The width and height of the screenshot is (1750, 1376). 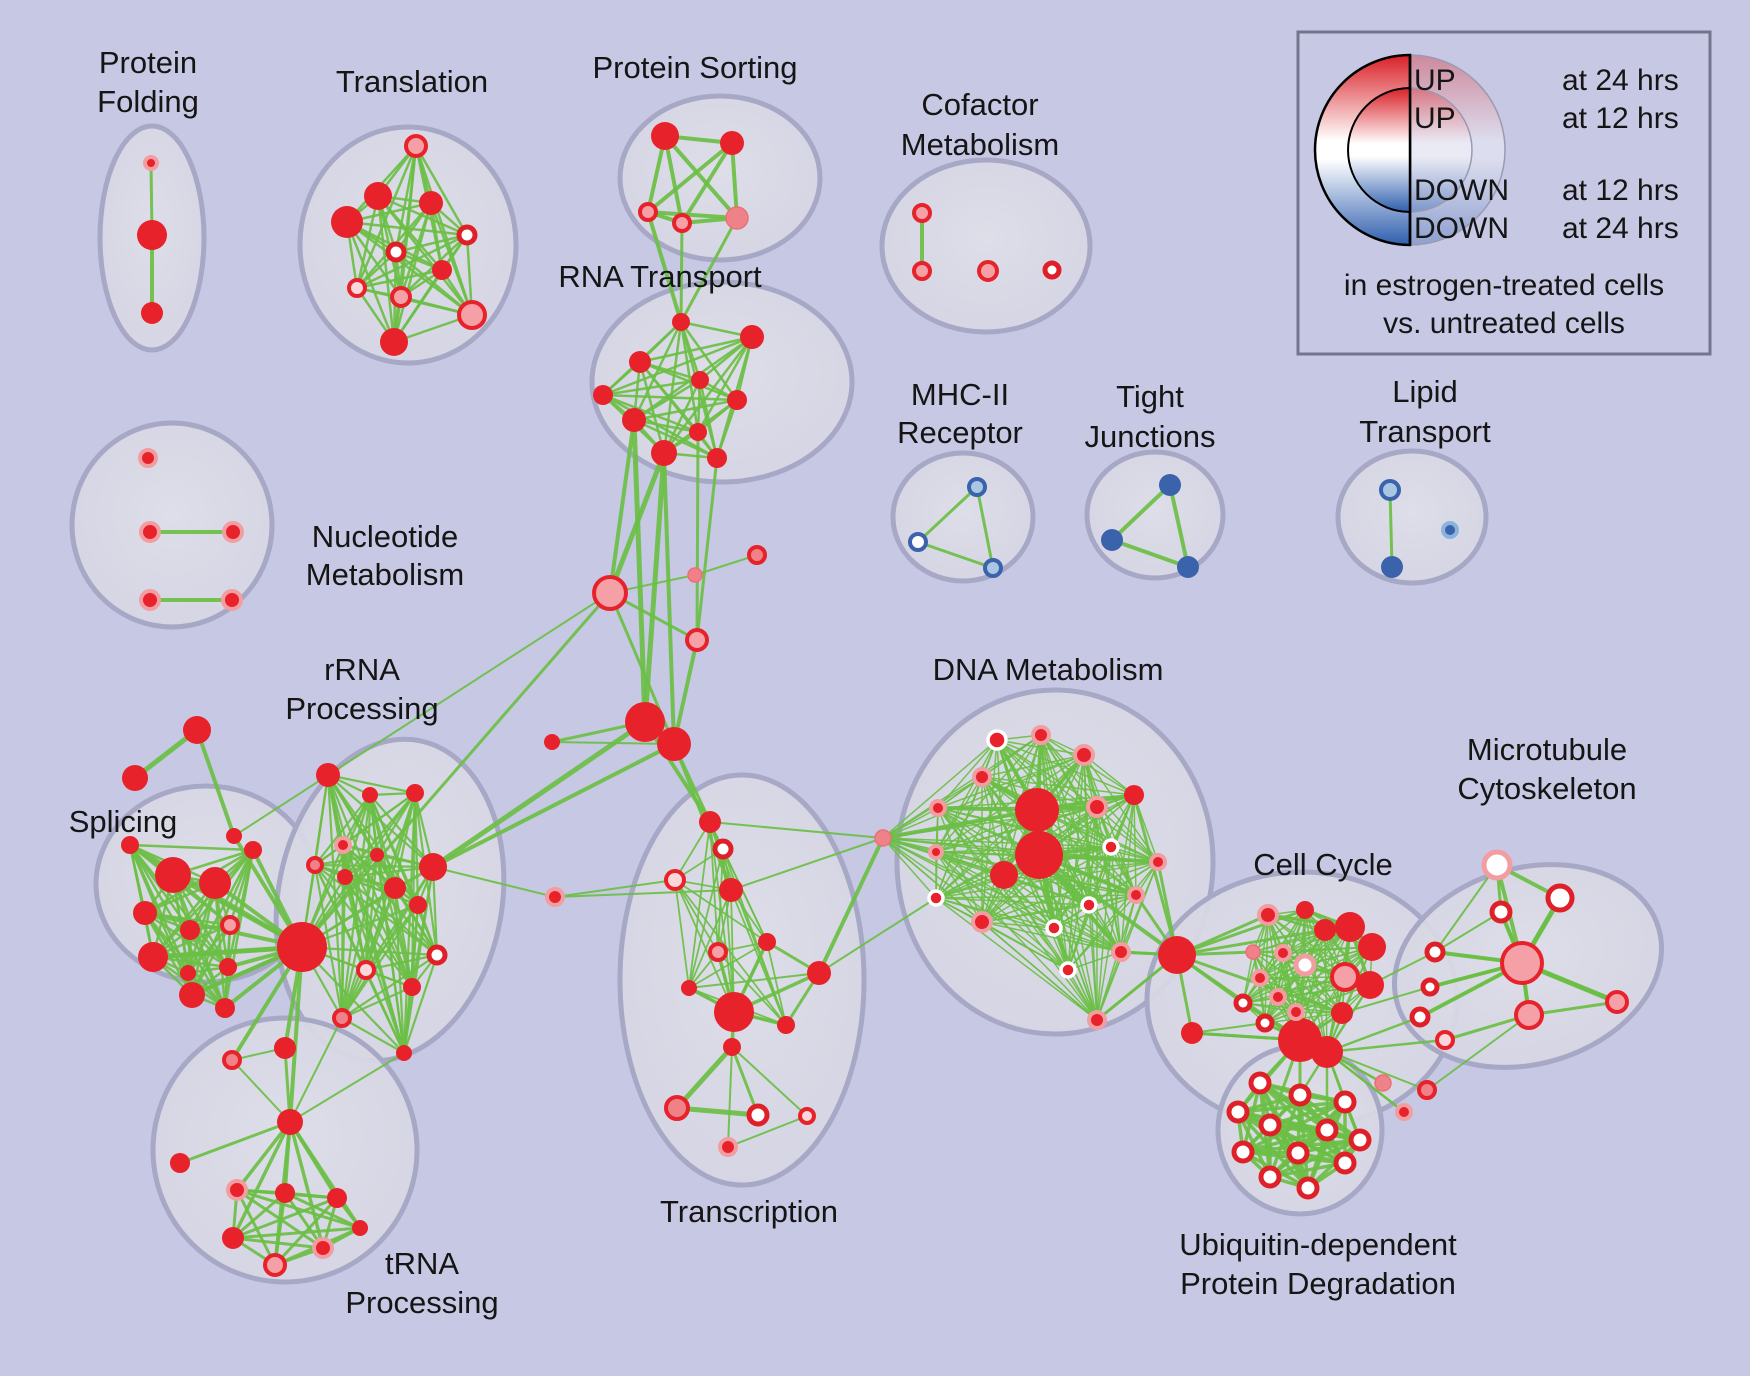 I want to click on cluster-label-dna-metabolism: DNA Metabolism, so click(x=1048, y=669).